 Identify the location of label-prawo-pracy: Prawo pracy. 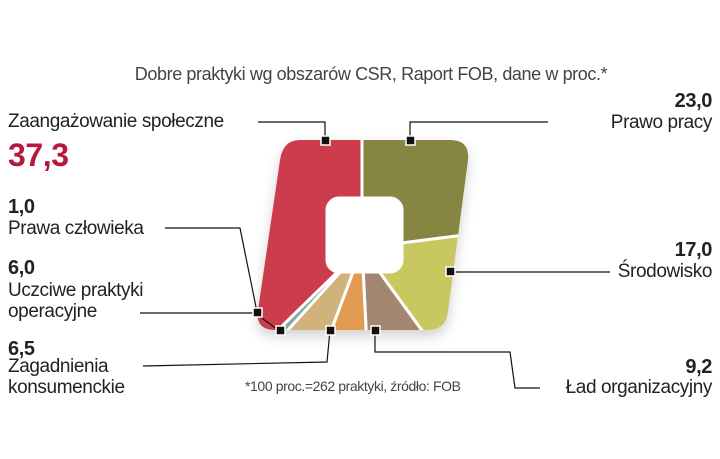
(661, 122).